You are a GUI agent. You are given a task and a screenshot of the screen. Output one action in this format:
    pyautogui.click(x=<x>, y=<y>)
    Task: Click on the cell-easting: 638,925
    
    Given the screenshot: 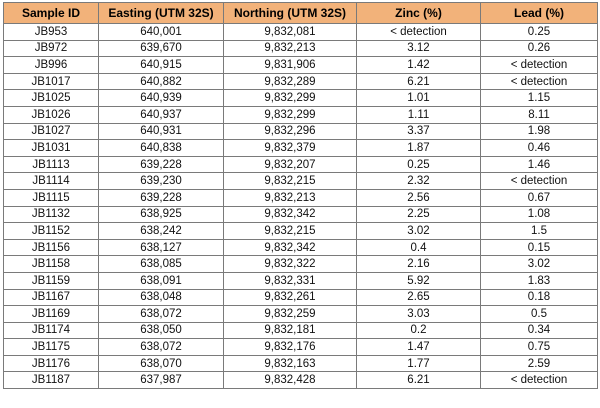 What is the action you would take?
    pyautogui.click(x=161, y=214)
    